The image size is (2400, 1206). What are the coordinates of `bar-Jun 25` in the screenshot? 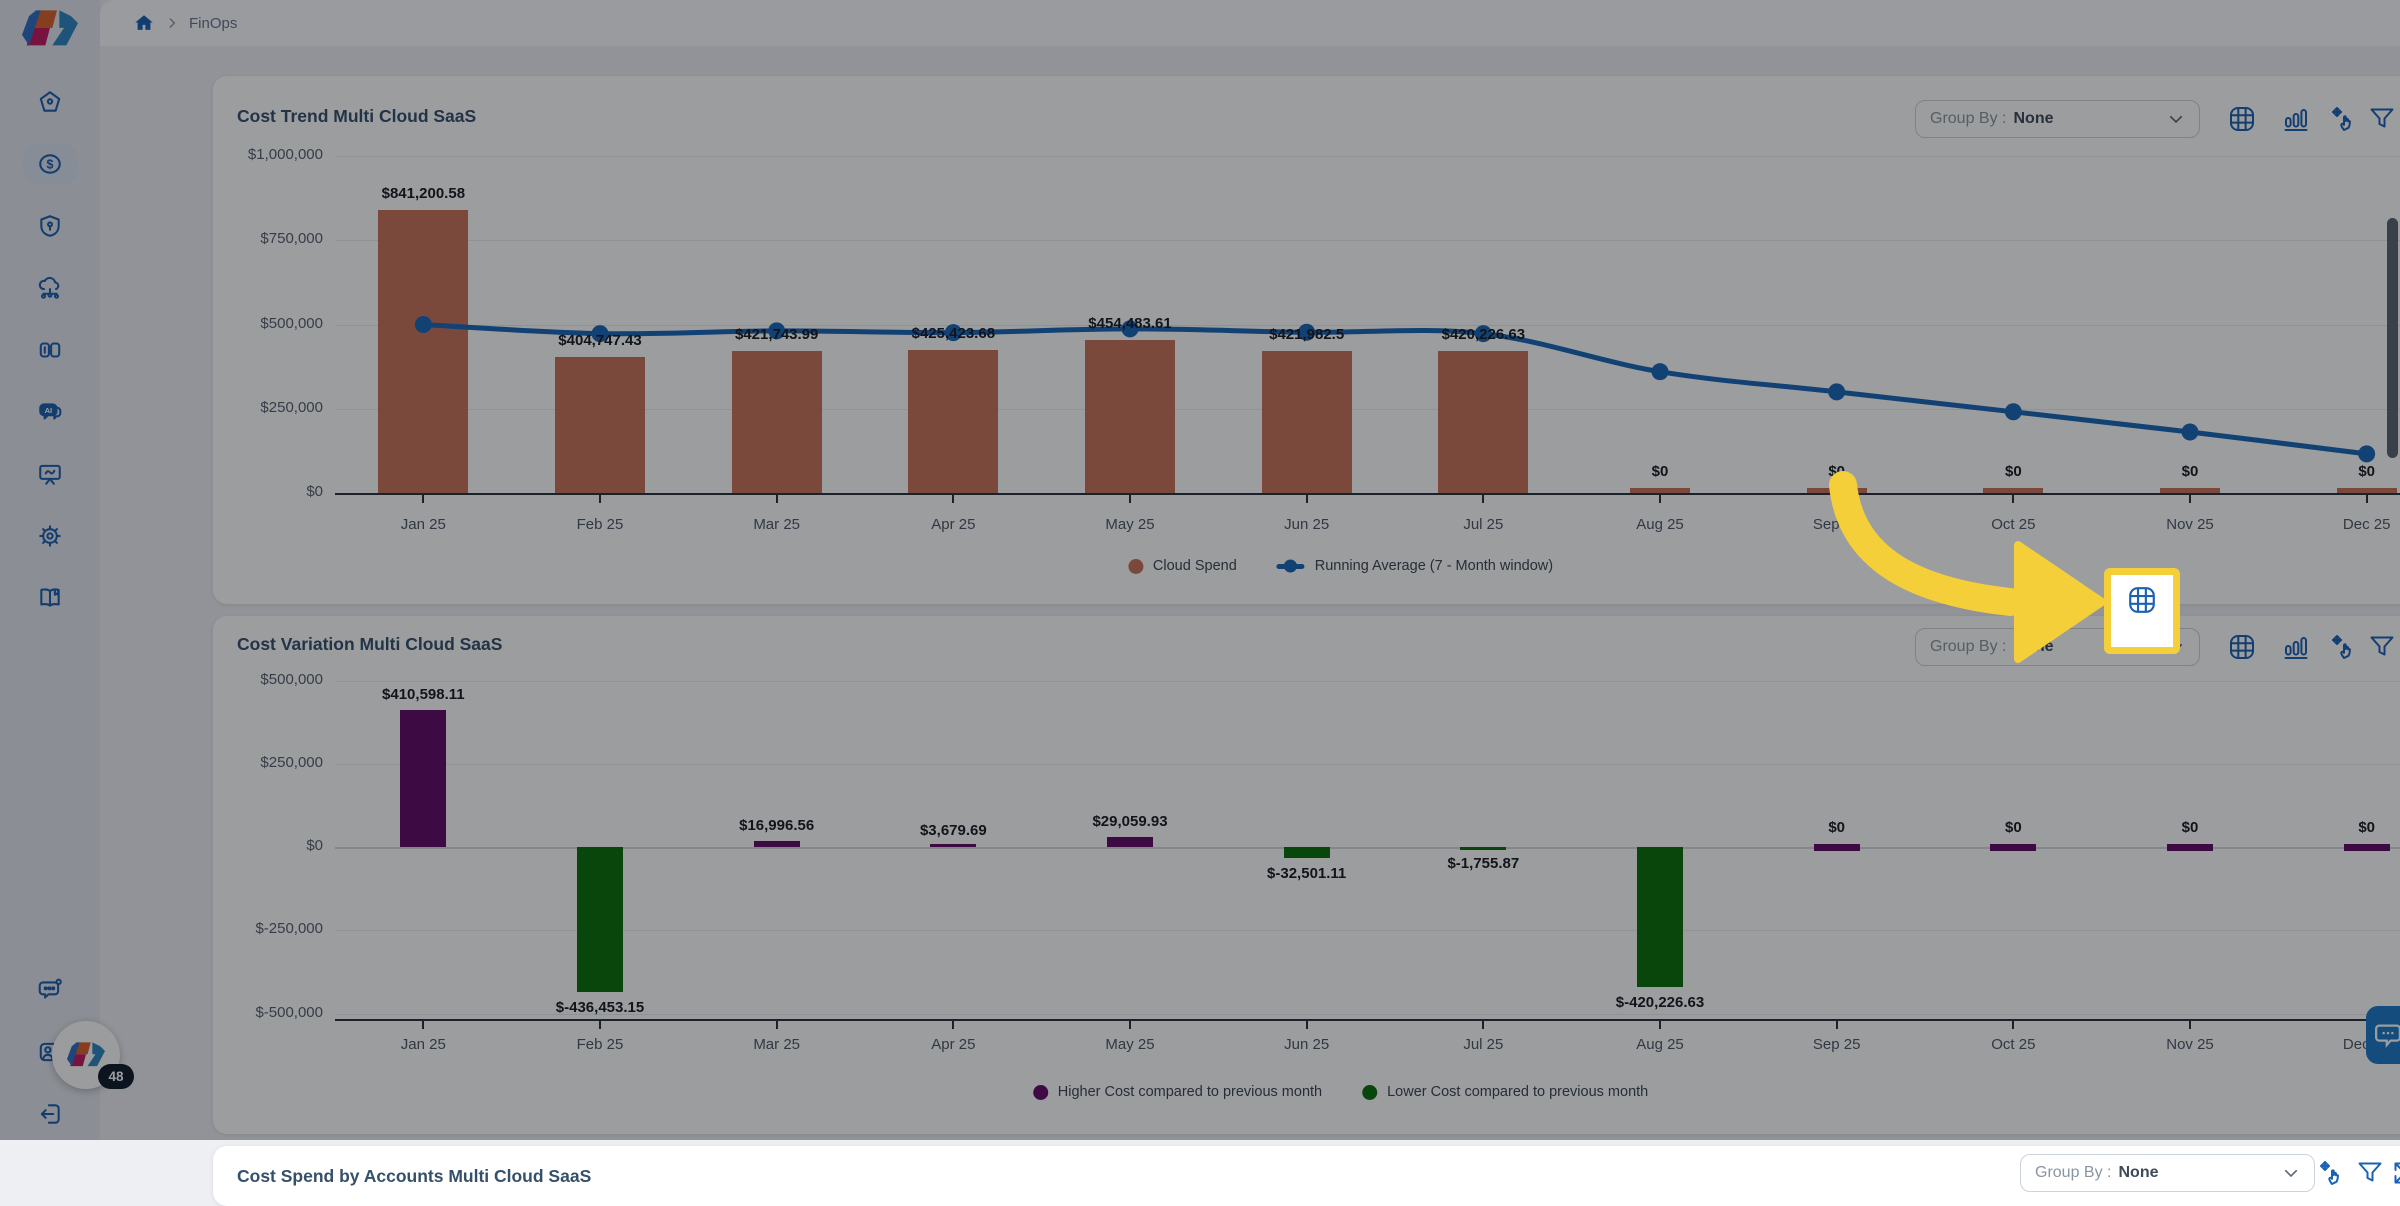 It's located at (1306, 852).